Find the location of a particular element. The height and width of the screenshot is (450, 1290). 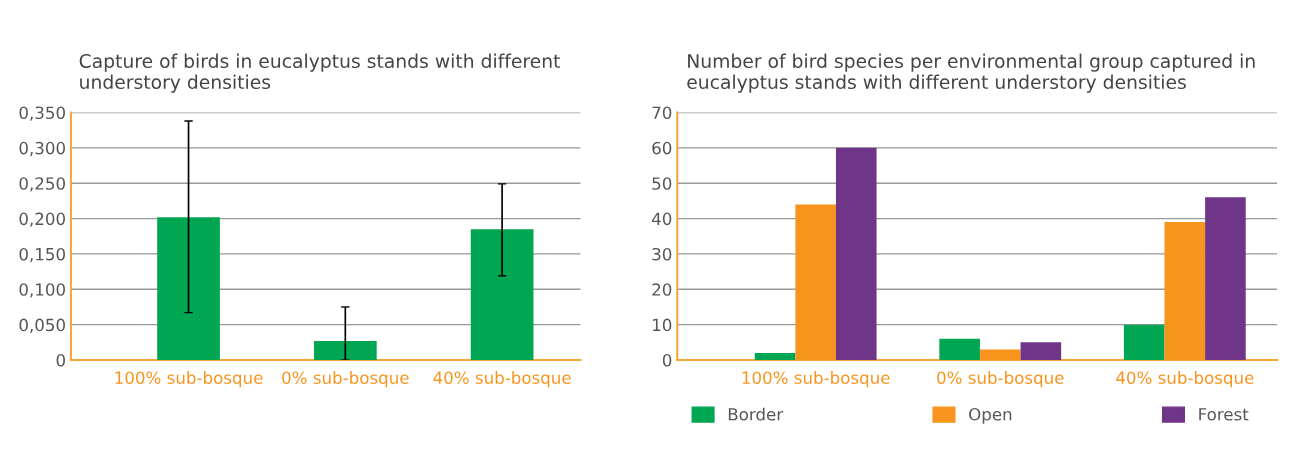

y-tick-label: 30 is located at coordinates (662, 254).